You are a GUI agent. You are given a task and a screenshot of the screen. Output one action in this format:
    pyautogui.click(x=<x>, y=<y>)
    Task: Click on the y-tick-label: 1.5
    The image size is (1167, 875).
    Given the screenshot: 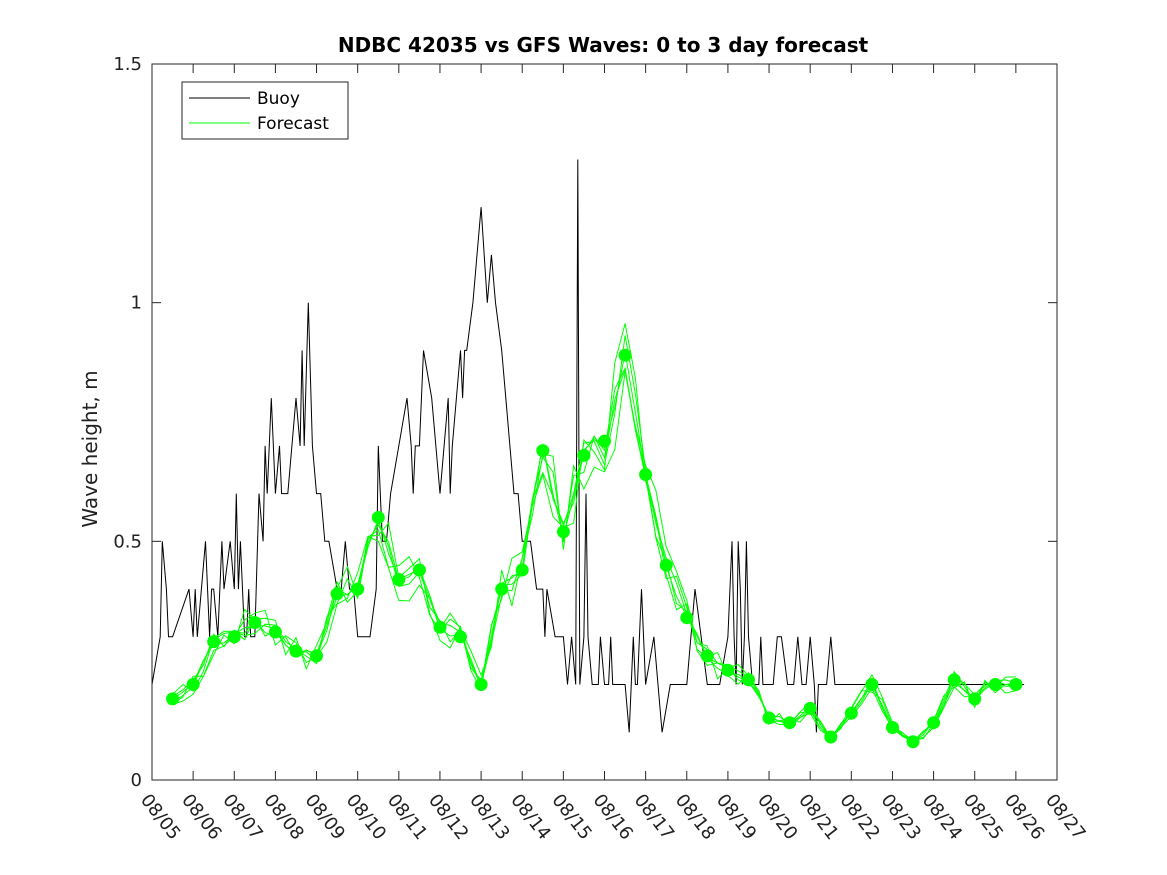 What is the action you would take?
    pyautogui.click(x=127, y=64)
    